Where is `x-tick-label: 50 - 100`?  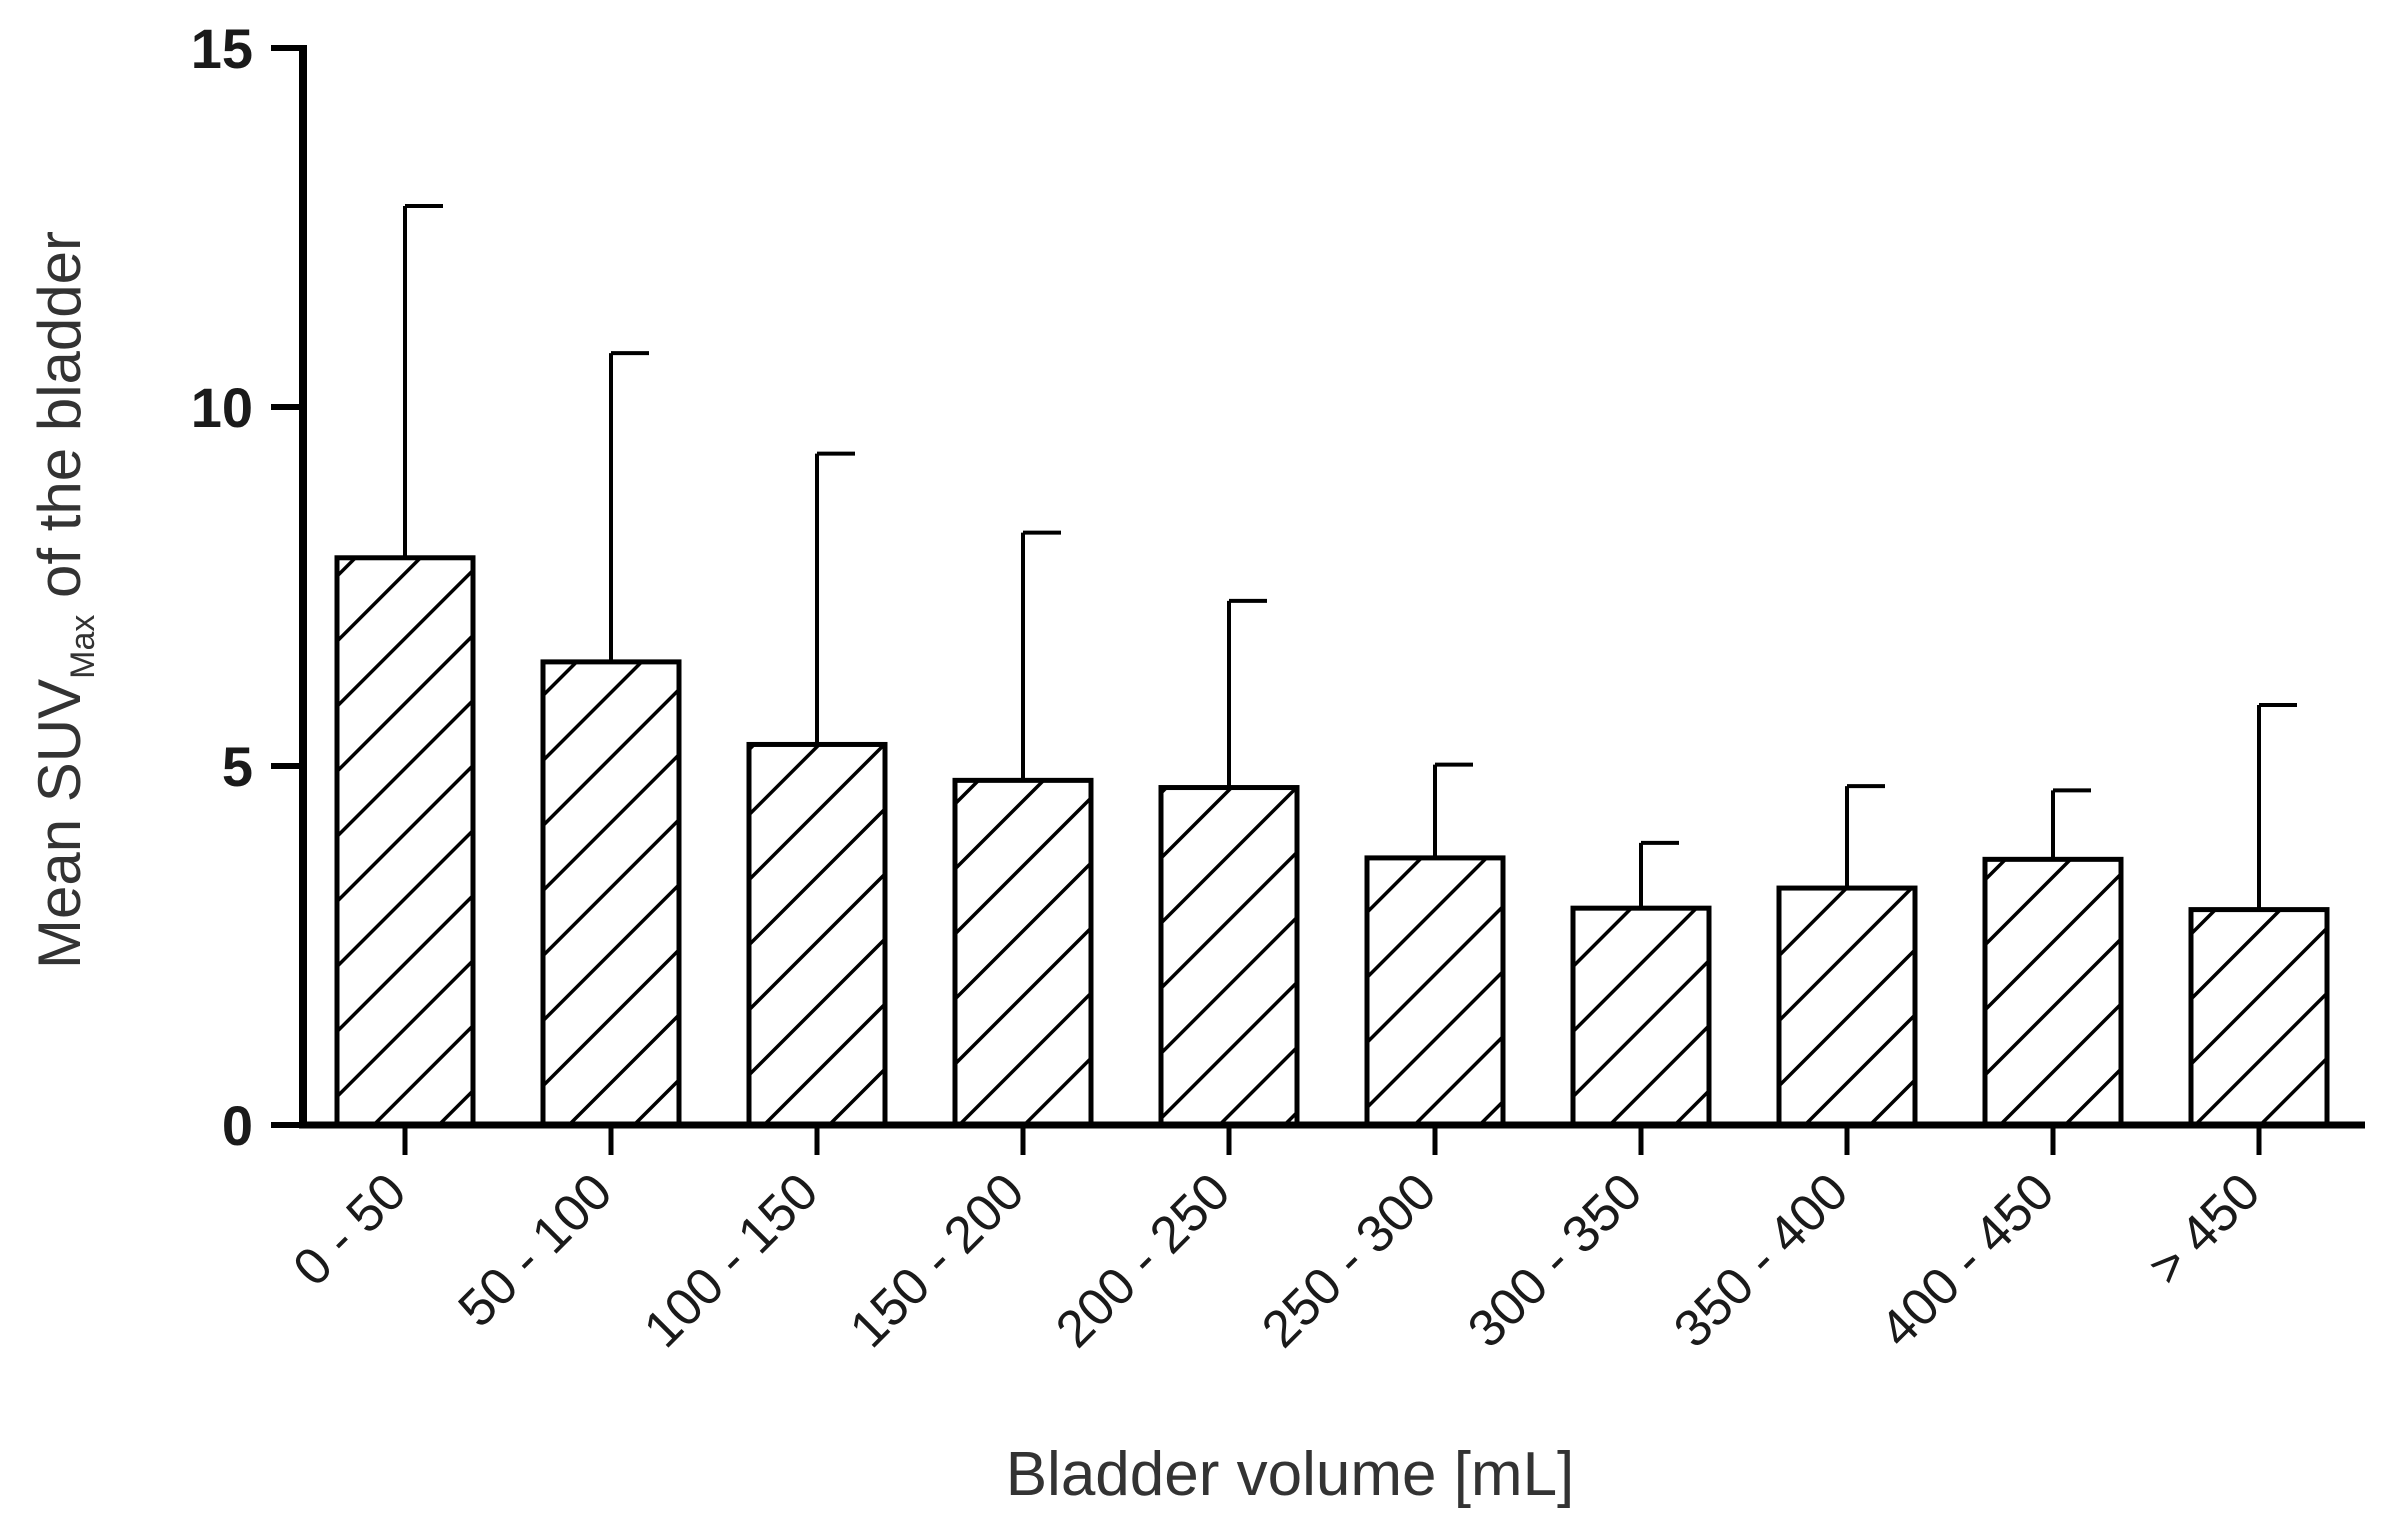
x-tick-label: 50 - 100 is located at coordinates (536, 1250).